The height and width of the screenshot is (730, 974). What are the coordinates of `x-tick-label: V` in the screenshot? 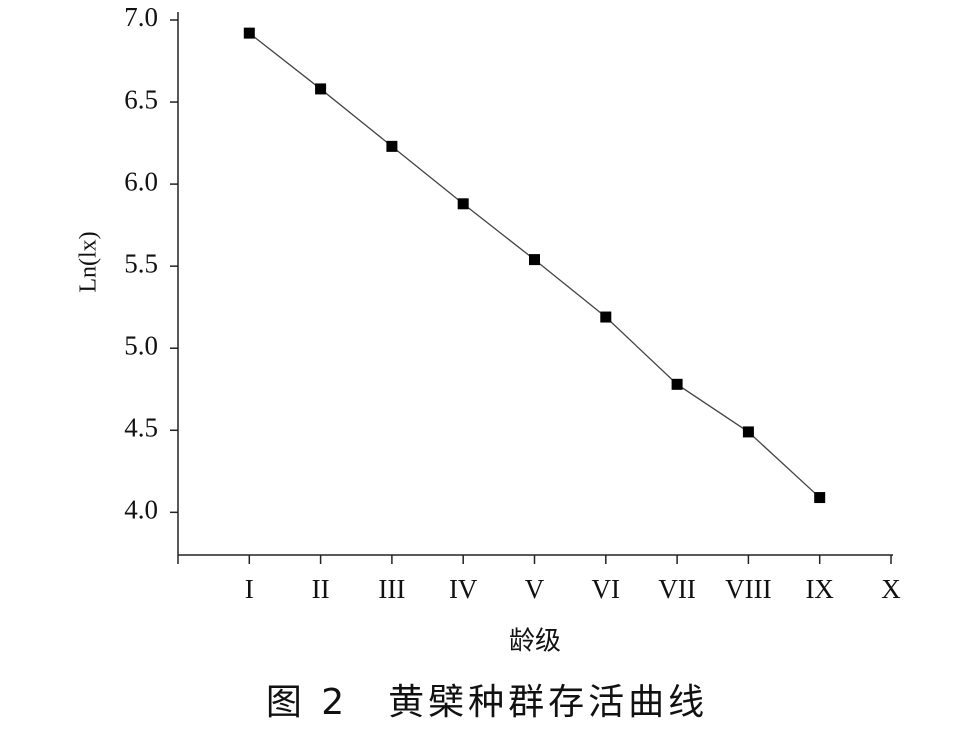 It's located at (535, 589).